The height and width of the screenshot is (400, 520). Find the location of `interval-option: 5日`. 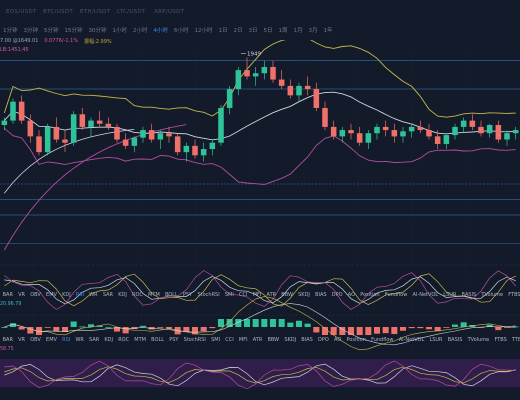

interval-option: 5日 is located at coordinates (268, 31).